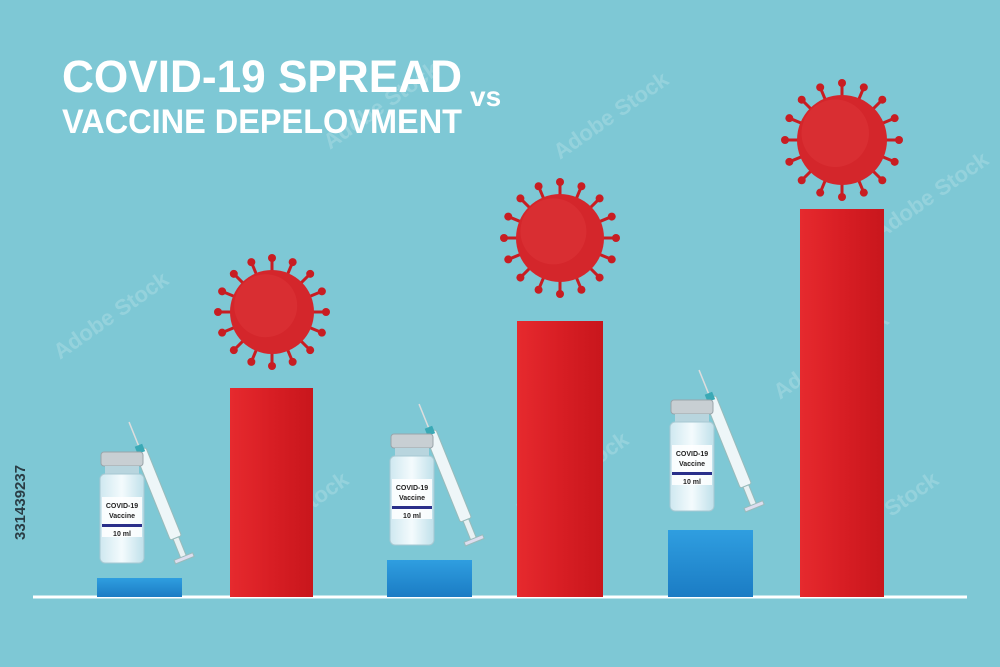  Describe the element at coordinates (20, 502) in the screenshot. I see `stock-id: 331439237` at that location.